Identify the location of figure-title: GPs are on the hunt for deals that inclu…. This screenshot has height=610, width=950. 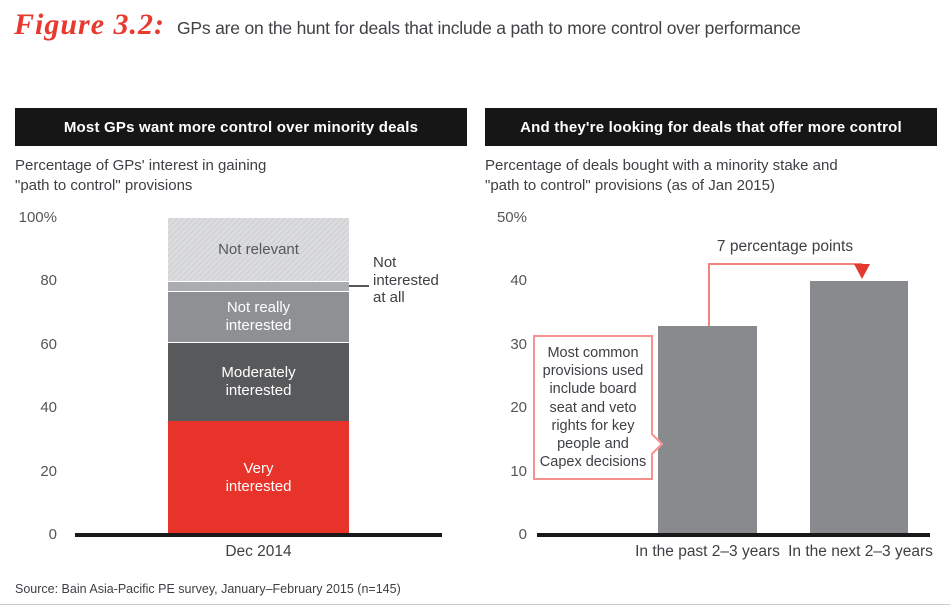
(489, 28).